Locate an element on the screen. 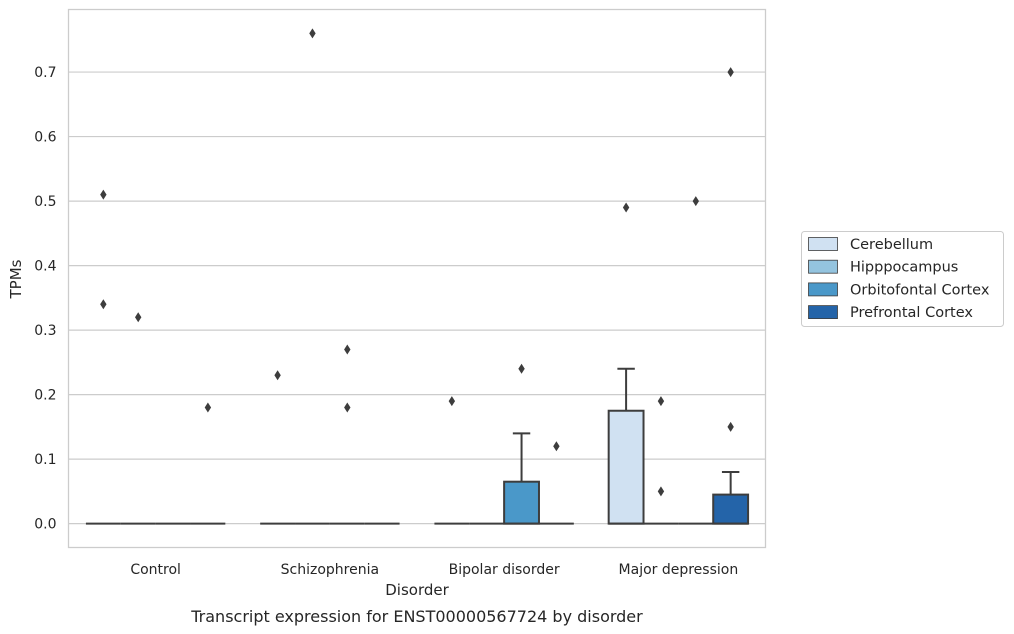  y-tick-label: 0.7 is located at coordinates (45, 73).